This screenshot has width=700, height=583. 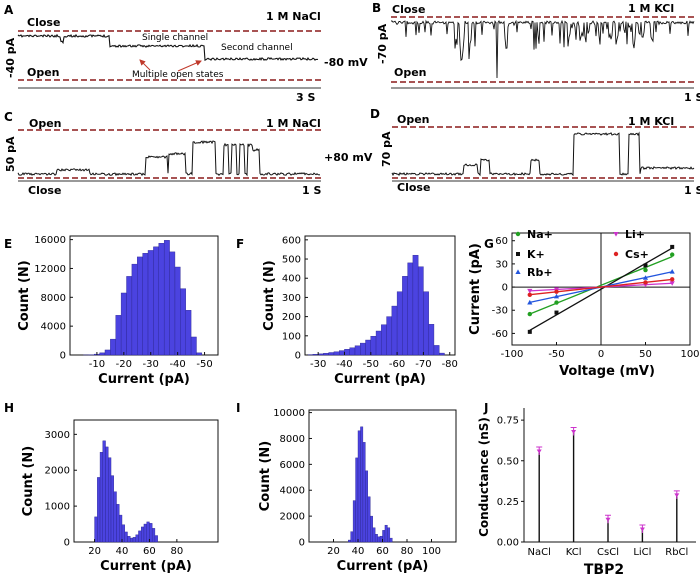 I want to click on panel-b-letter: B, so click(x=376, y=8).